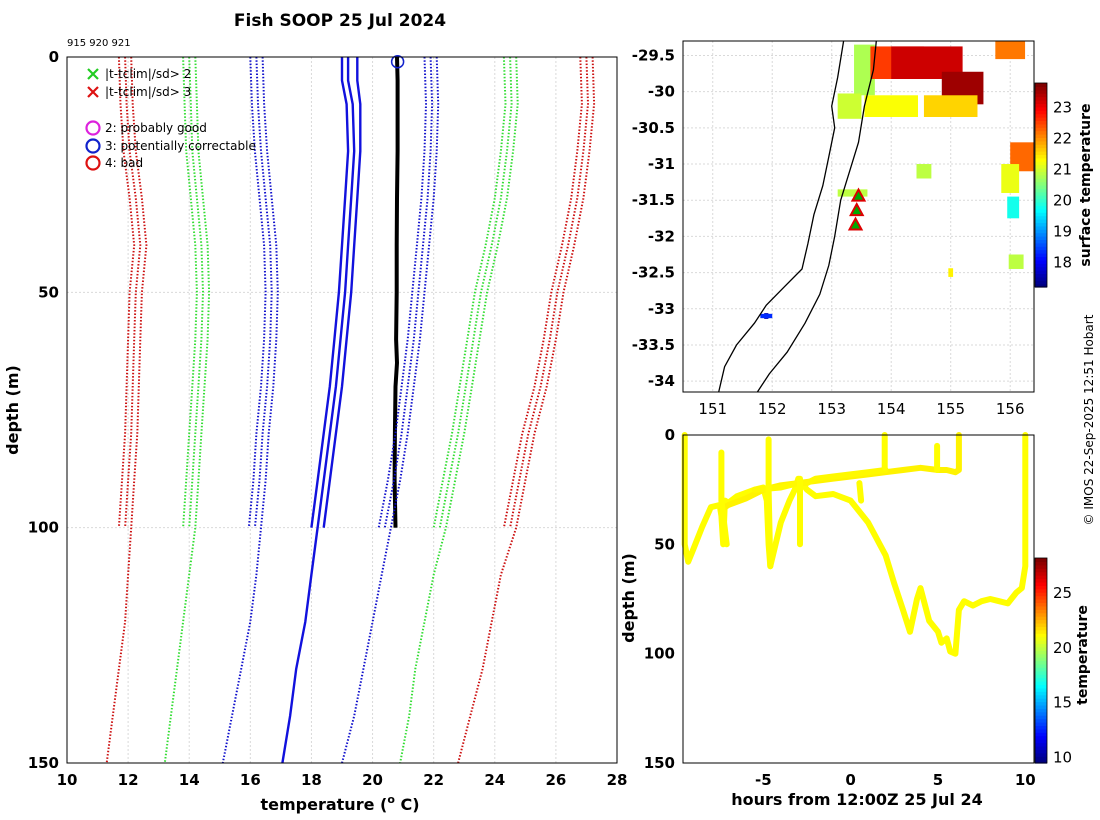 The width and height of the screenshot is (1100, 820). Describe the element at coordinates (855, 223) in the screenshot. I see `map-station-marker` at that location.